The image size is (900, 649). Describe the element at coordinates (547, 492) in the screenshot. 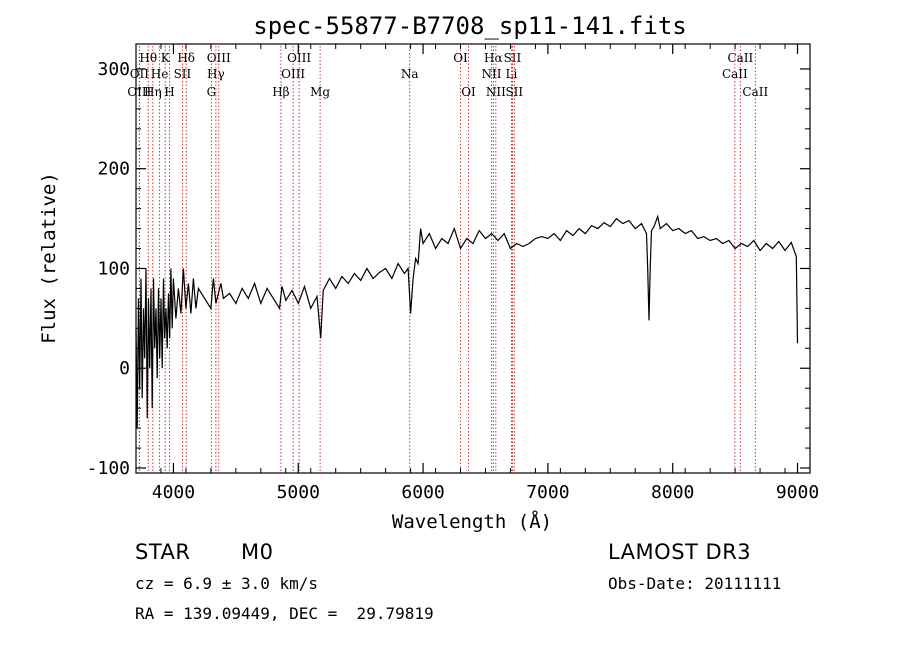

I see `x-tick-label: 7000` at that location.